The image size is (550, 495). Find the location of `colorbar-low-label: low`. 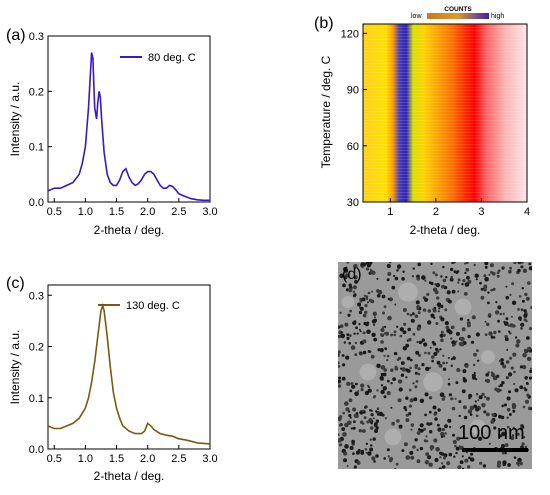

colorbar-low-label: low is located at coordinates (416, 16).